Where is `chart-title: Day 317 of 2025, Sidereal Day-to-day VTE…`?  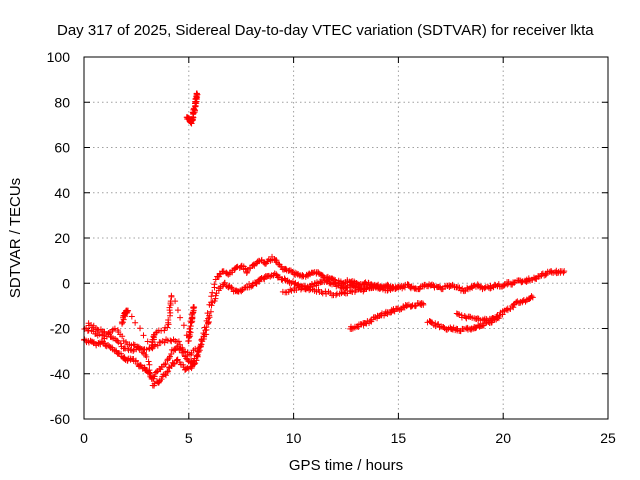
chart-title: Day 317 of 2025, Sidereal Day-to-day VTE… is located at coordinates (325, 30).